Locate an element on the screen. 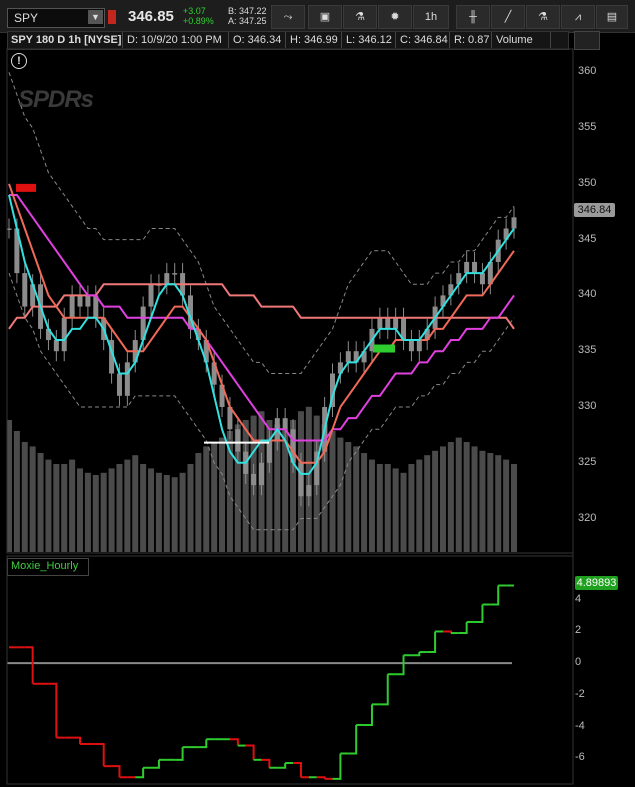 This screenshot has height=787, width=635. symbol-field: SPY ▼ is located at coordinates (56, 18).